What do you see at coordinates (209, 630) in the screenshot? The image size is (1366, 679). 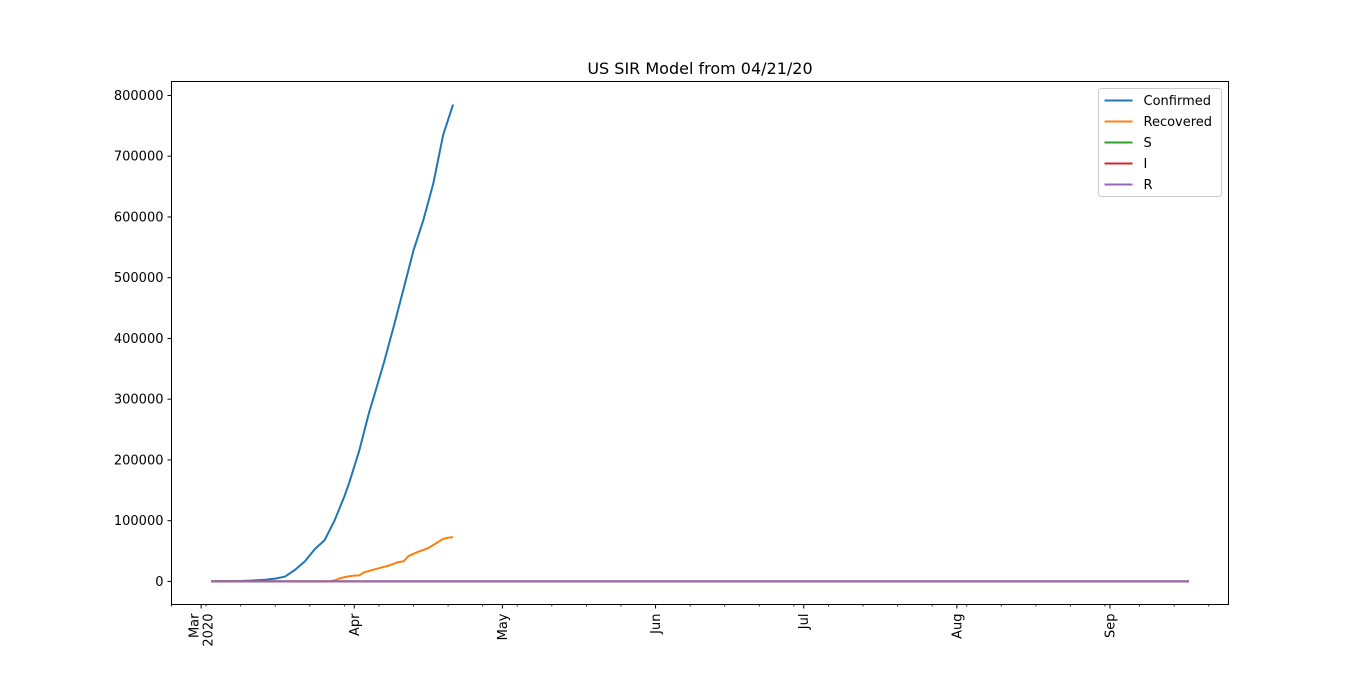 I see `x-tick-label: 2020` at bounding box center [209, 630].